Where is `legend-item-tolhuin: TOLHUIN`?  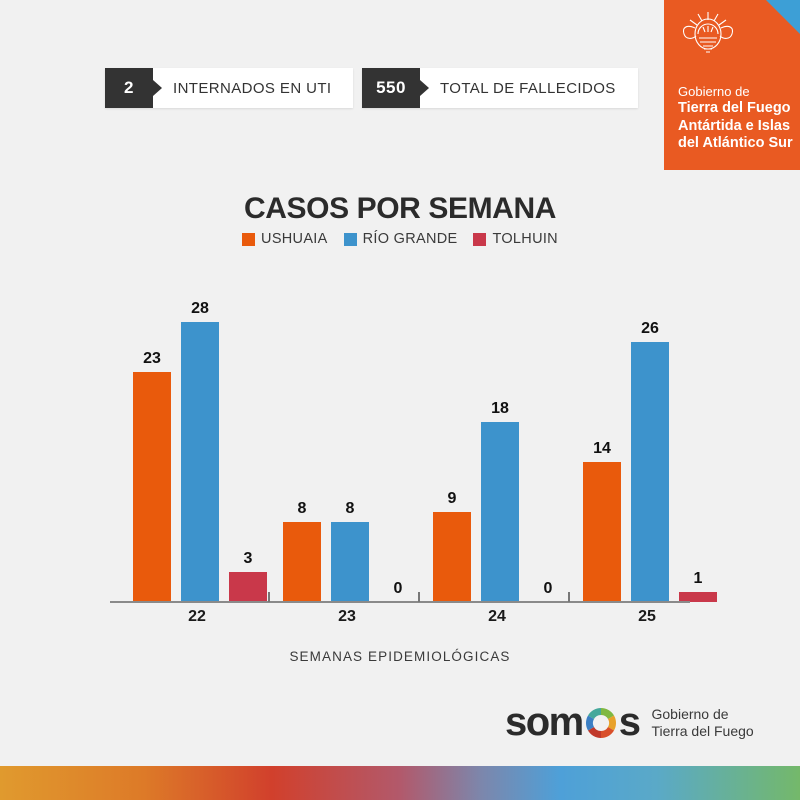
legend-item-tolhuin: TOLHUIN is located at coordinates (515, 239).